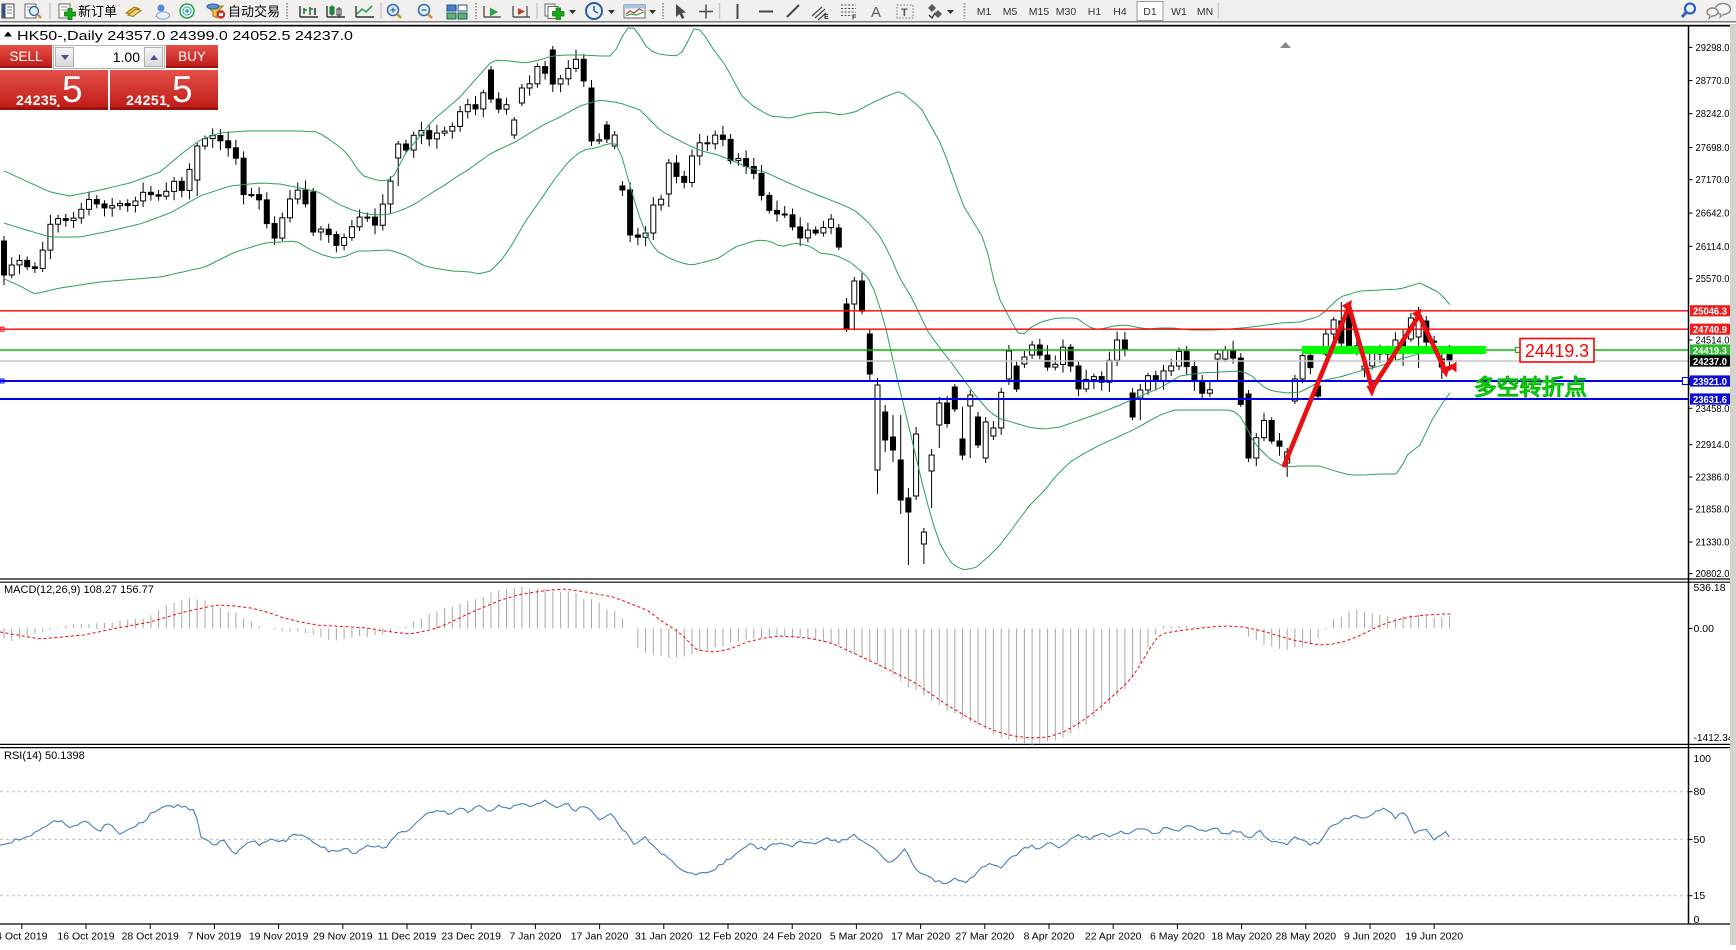 This screenshot has width=1736, height=950. I want to click on svg-text: 25046.3, so click(1710, 312).